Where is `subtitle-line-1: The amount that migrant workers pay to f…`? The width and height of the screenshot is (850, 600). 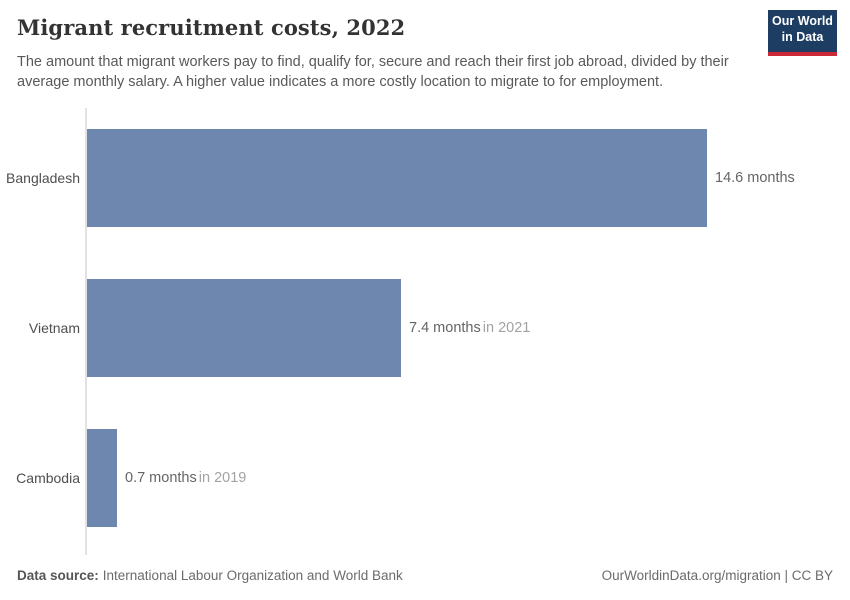
subtitle-line-1: The amount that migrant workers pay to f… is located at coordinates (373, 62).